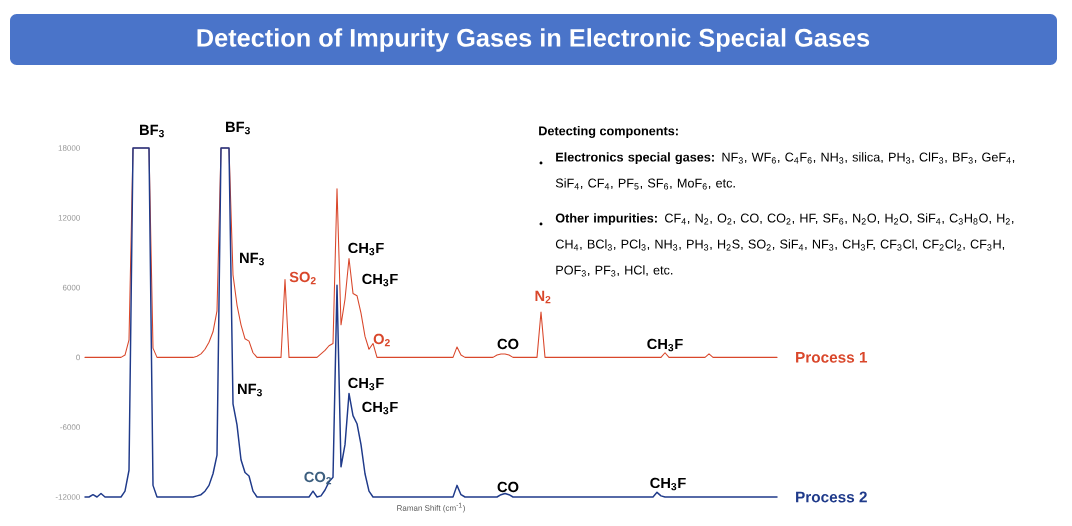 The height and width of the screenshot is (526, 1072). I want to click on chart-title: Detection of Impurity Gases in Electronic Special Gases, so click(533, 40).